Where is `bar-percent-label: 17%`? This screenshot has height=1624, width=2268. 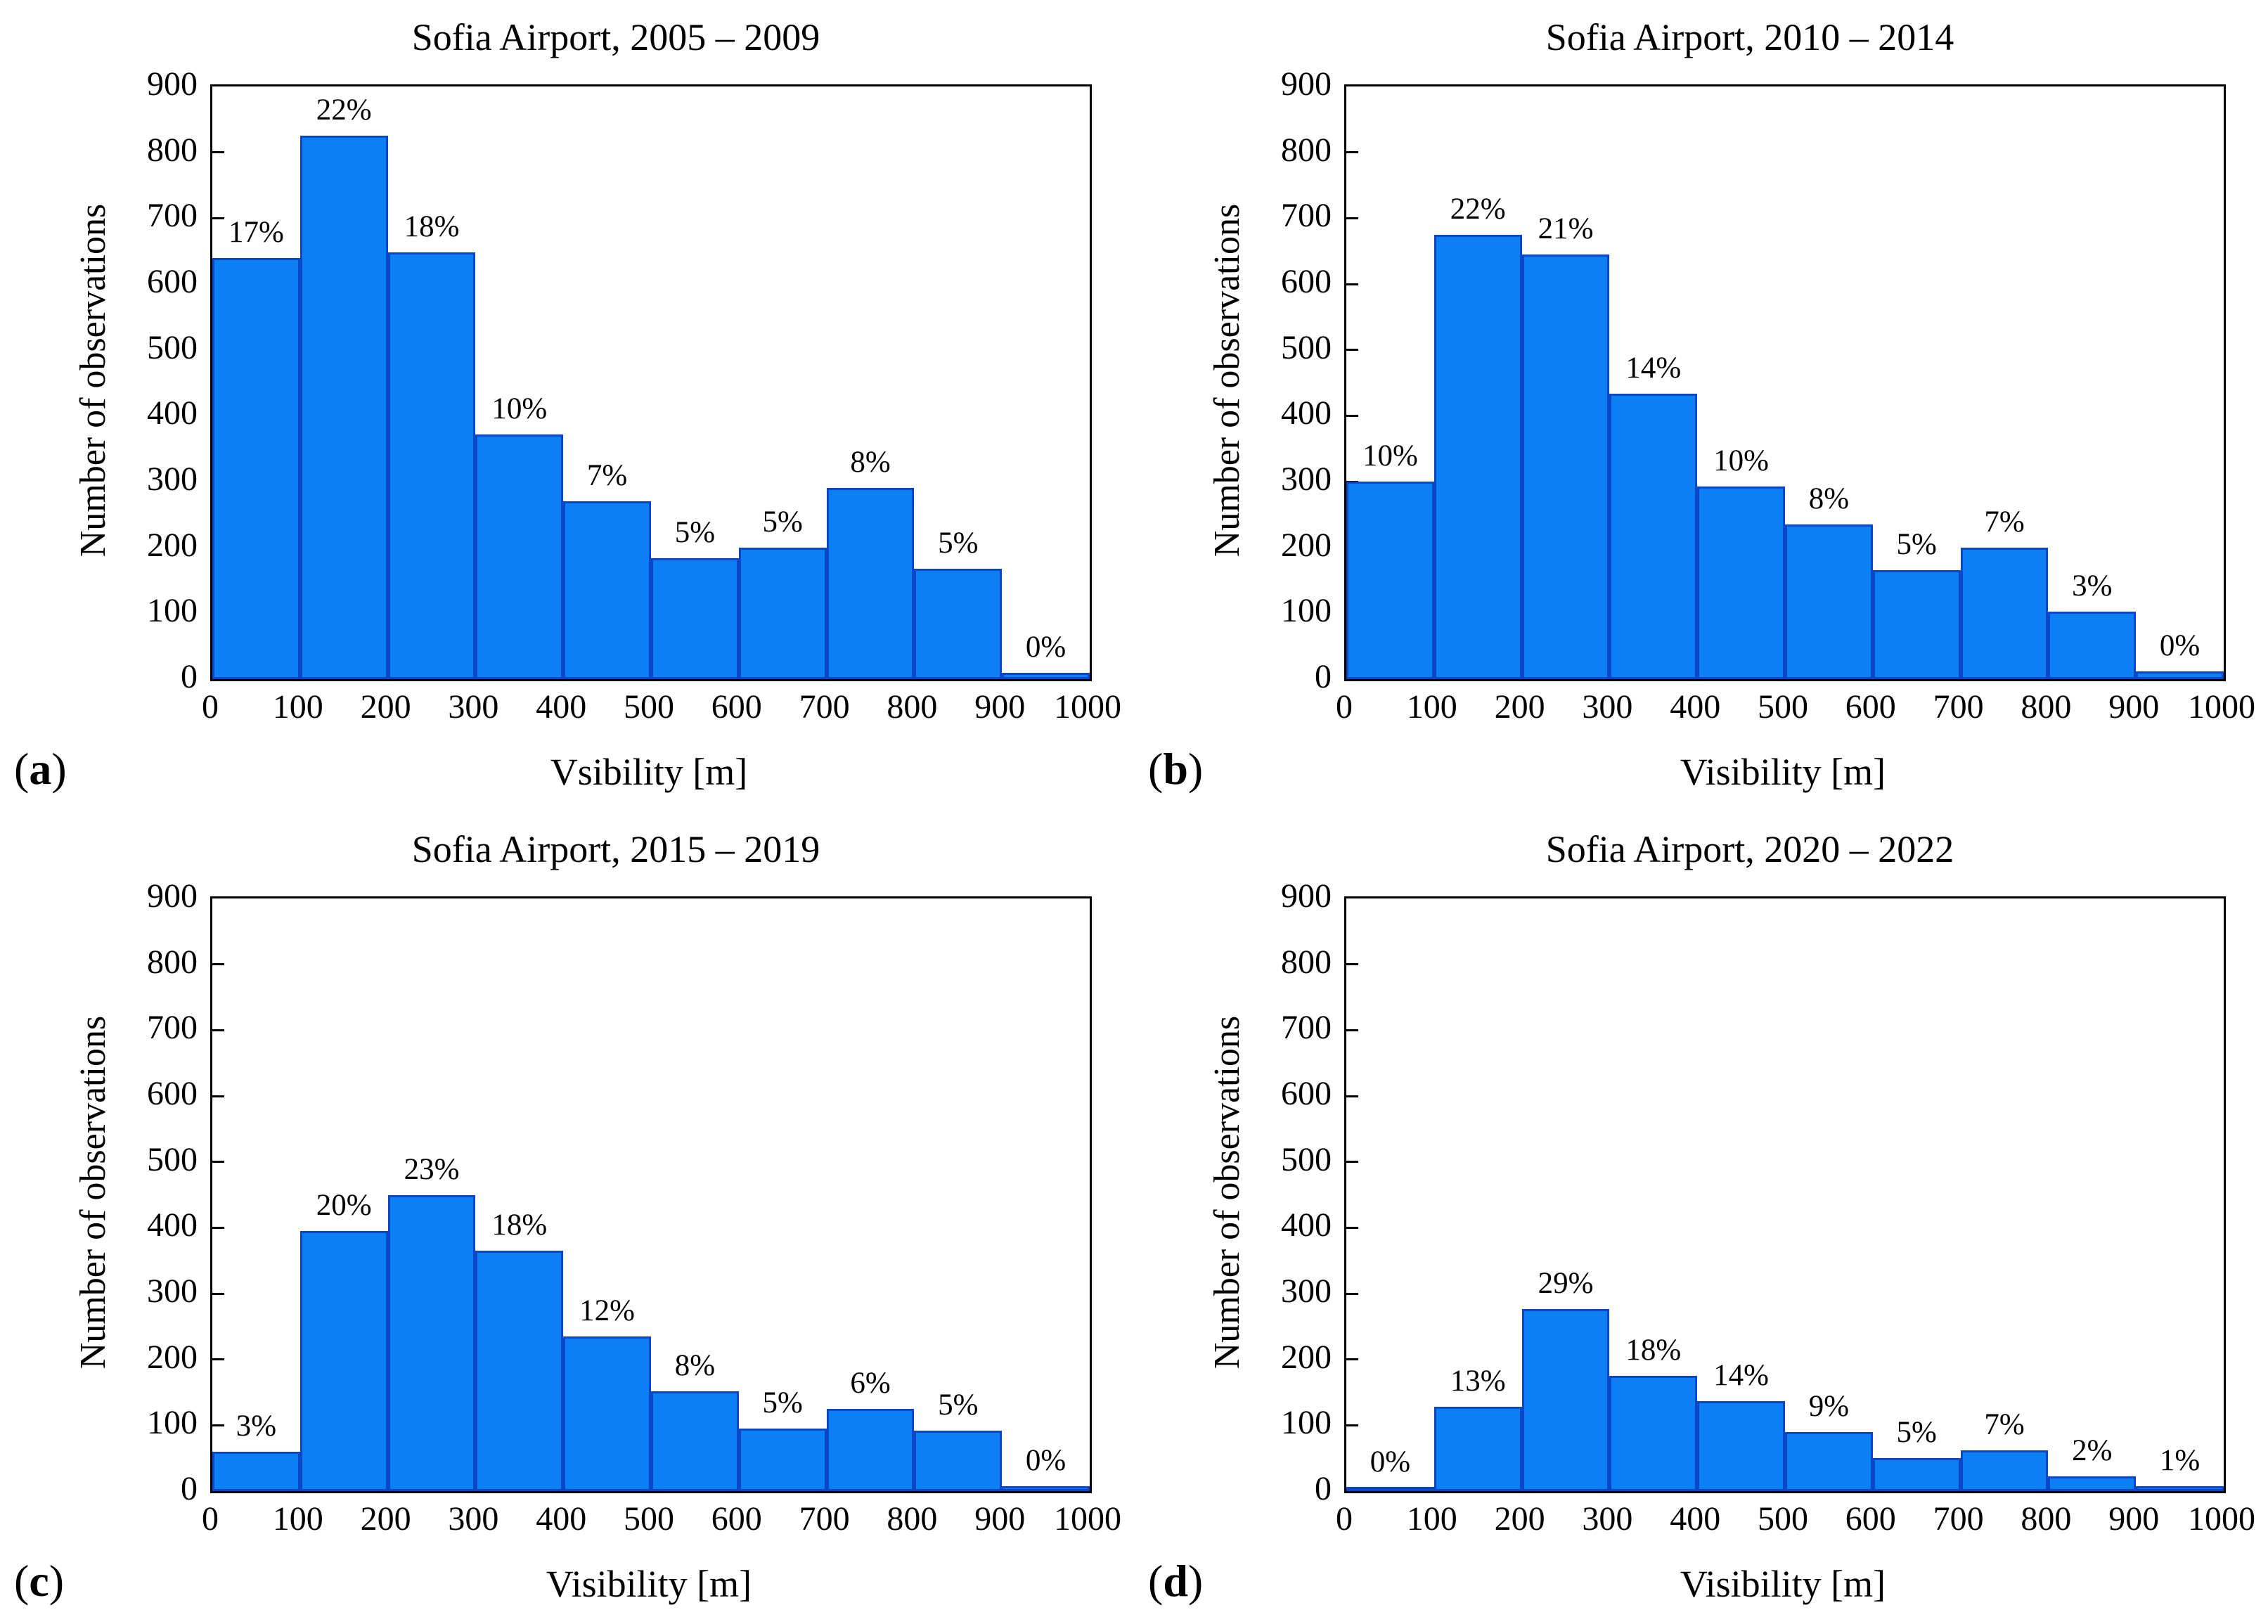 bar-percent-label: 17% is located at coordinates (256, 232).